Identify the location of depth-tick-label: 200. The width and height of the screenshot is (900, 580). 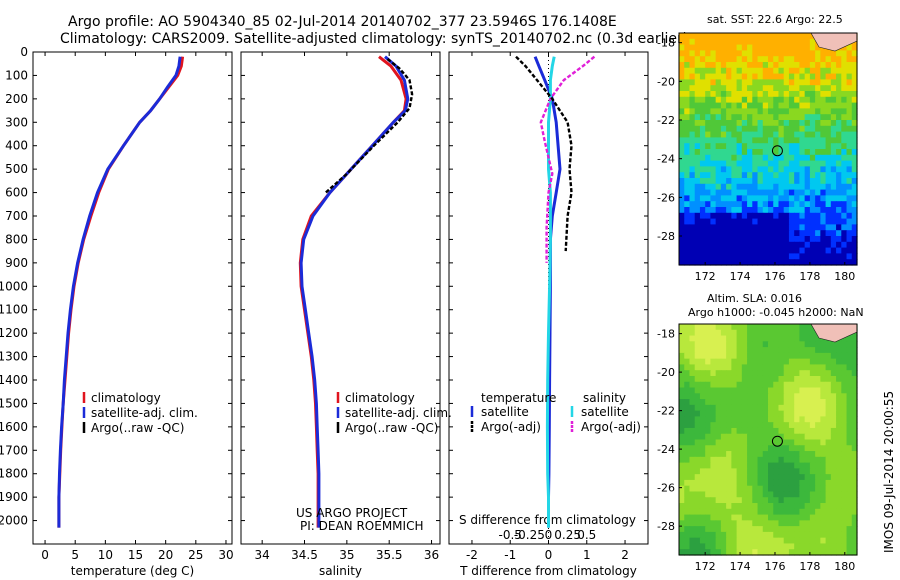
(16, 99).